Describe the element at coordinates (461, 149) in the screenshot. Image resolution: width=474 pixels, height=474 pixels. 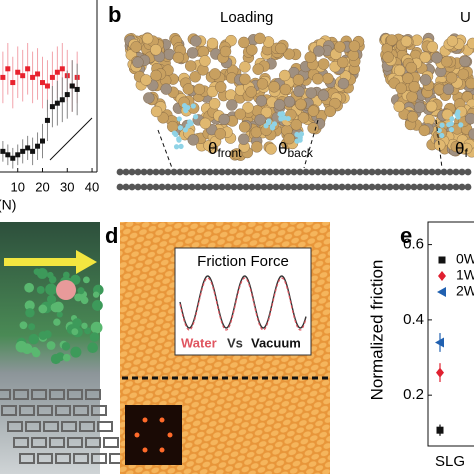
I see `angle-label: θf` at that location.